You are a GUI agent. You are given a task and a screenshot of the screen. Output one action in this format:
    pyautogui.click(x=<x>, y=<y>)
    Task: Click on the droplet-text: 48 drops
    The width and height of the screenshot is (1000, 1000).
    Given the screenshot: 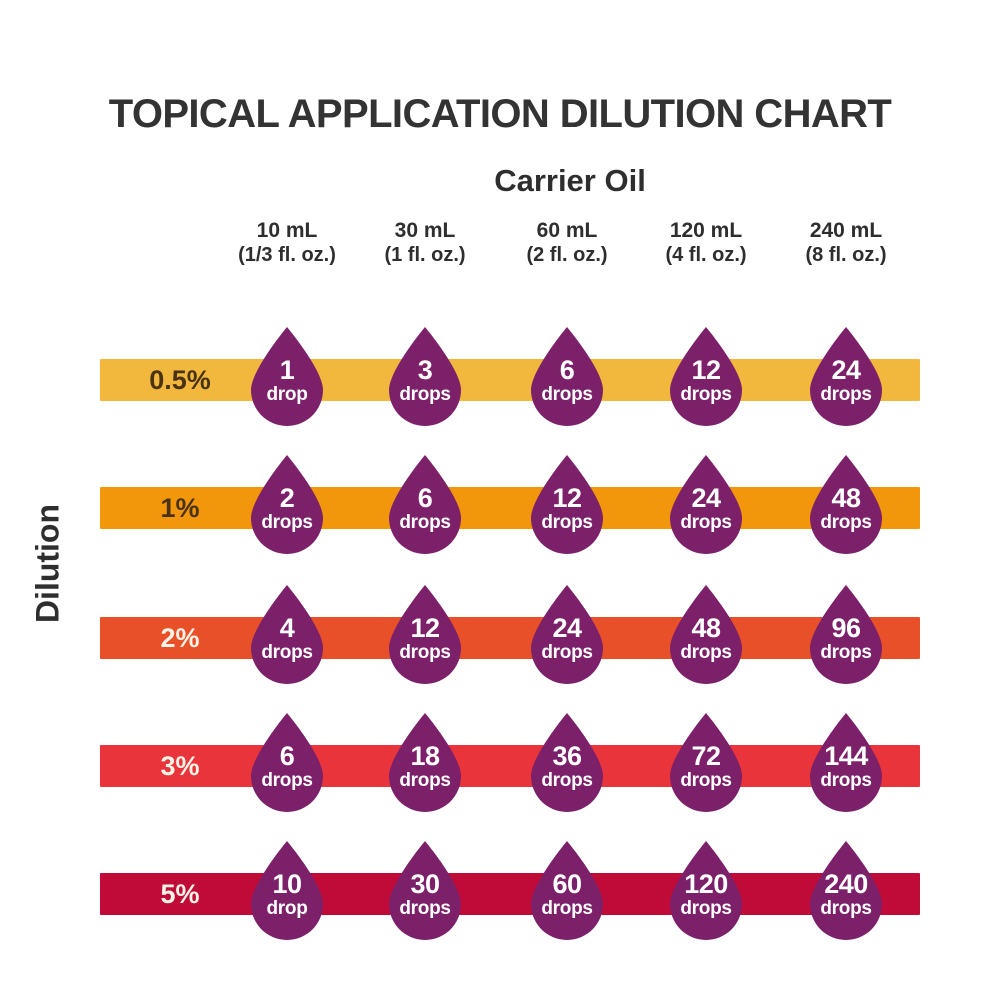 What is the action you would take?
    pyautogui.click(x=846, y=509)
    